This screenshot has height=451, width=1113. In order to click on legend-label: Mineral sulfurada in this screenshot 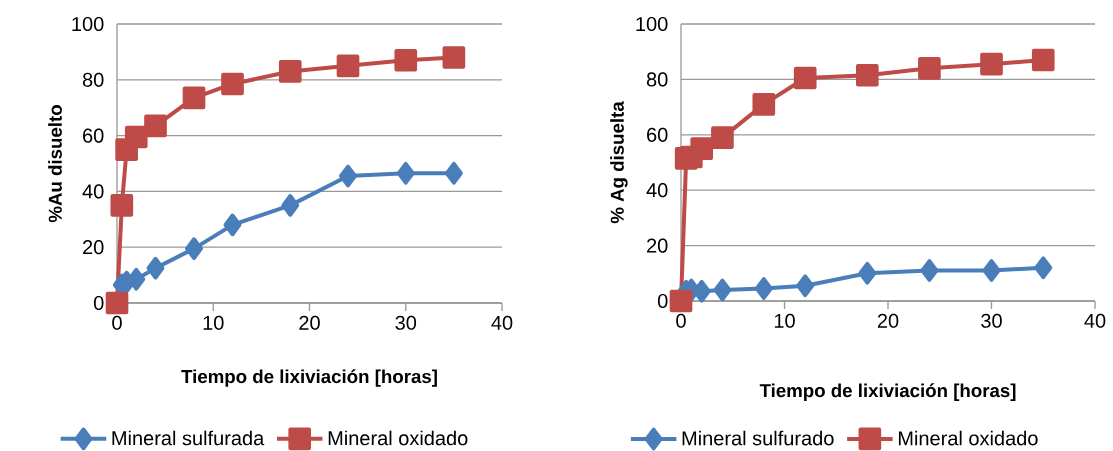, I will do `click(188, 438)`.